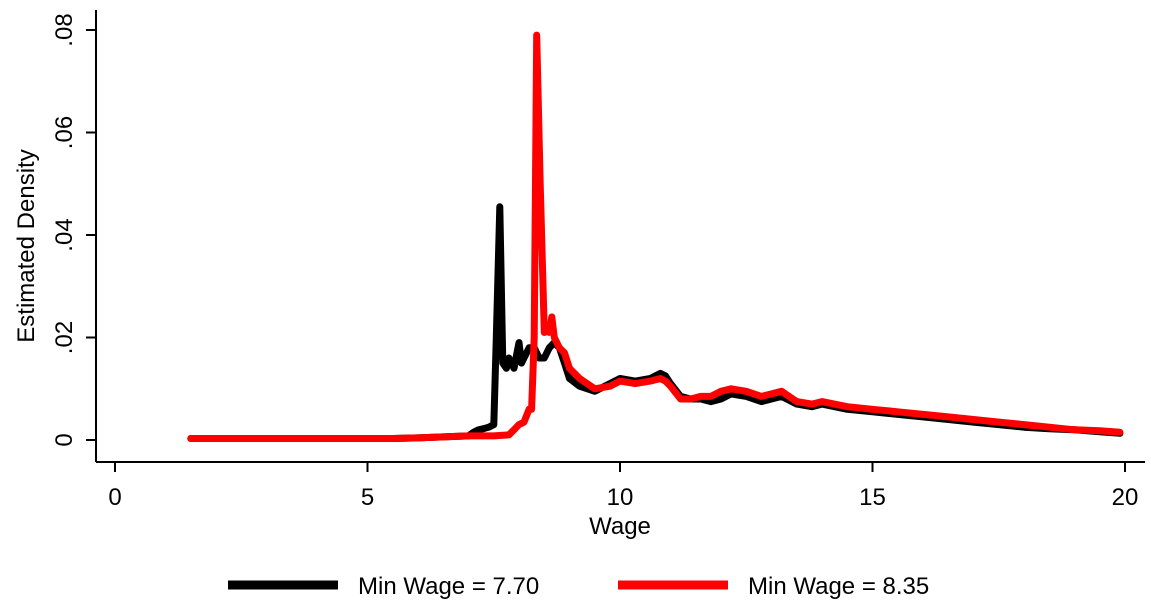 This screenshot has height=606, width=1151. Describe the element at coordinates (114, 497) in the screenshot. I see `x-tick-label: 0` at that location.